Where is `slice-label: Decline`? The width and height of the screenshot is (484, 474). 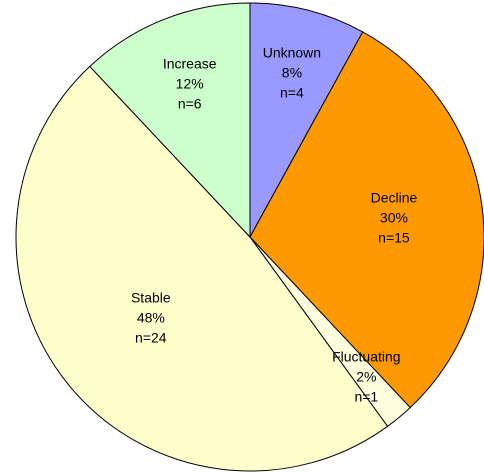 slice-label: Decline is located at coordinates (394, 198).